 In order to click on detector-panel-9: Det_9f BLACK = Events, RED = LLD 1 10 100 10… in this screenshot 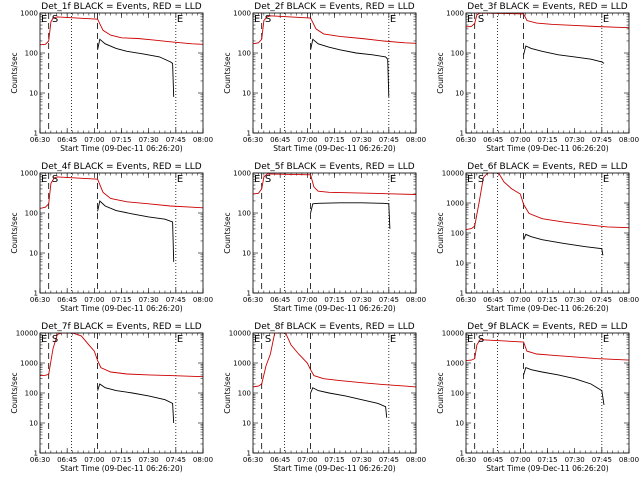, I will do `click(537, 397)`.